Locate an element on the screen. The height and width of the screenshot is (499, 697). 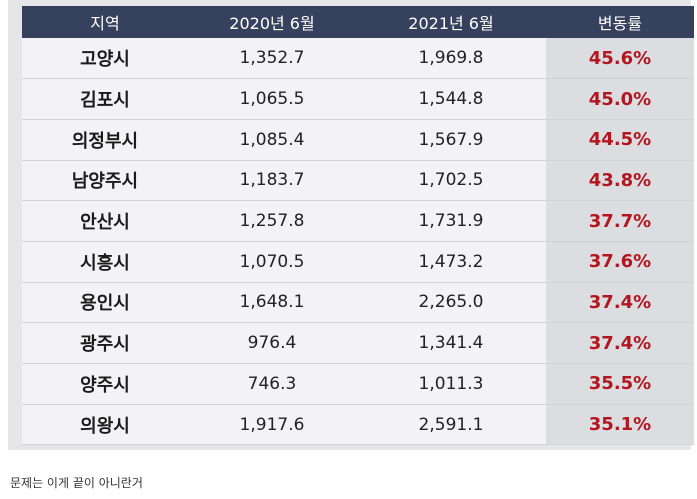
value-2020-cell: 1,648.1 is located at coordinates (272, 303).